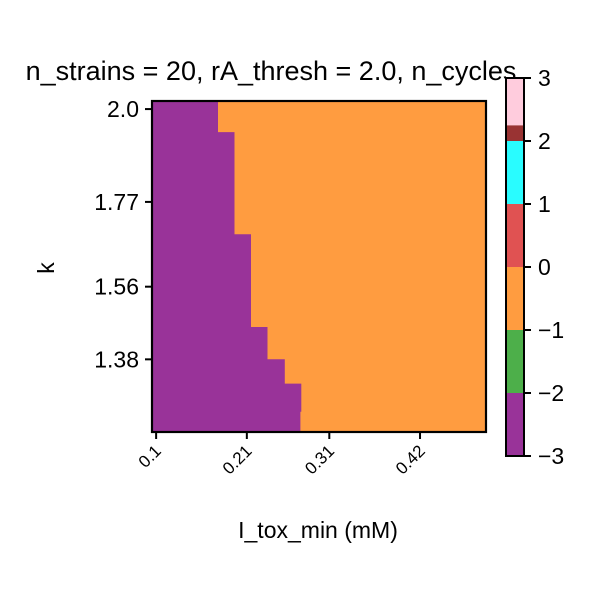 Image resolution: width=600 pixels, height=600 pixels. I want to click on y-axis-ticks: 2.0 1.77 1.56 1.38, so click(123, 234).